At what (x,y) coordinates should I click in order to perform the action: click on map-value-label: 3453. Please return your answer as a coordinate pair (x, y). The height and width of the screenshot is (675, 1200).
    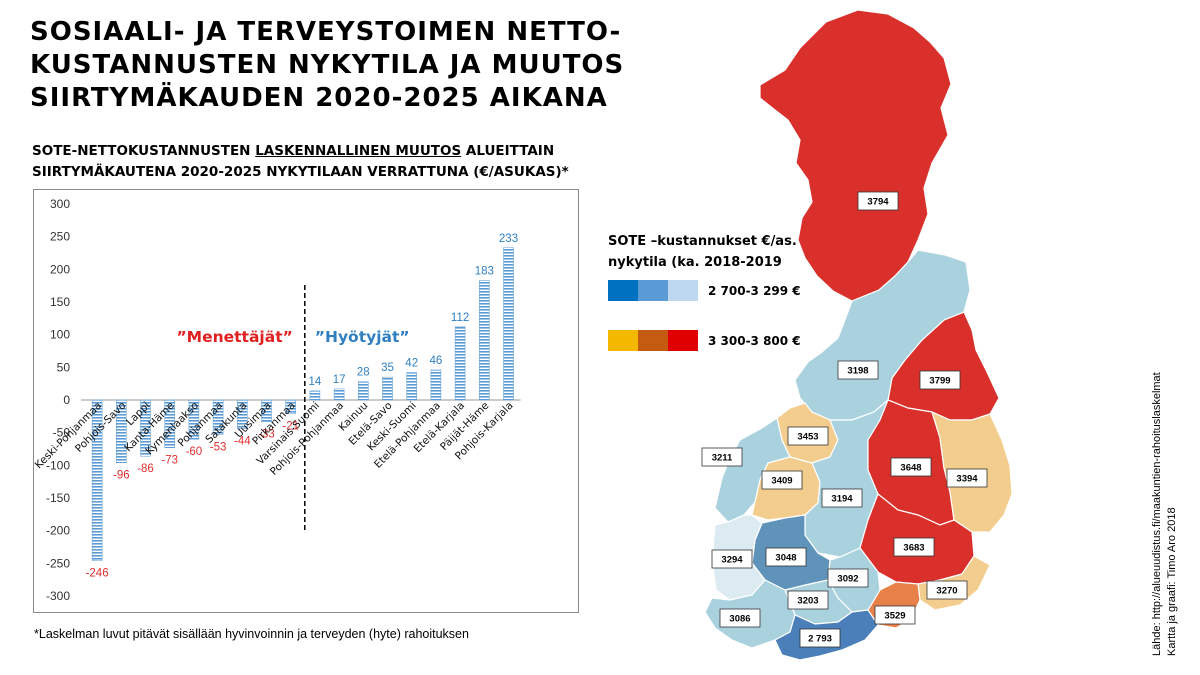
    Looking at the image, I should click on (807, 437).